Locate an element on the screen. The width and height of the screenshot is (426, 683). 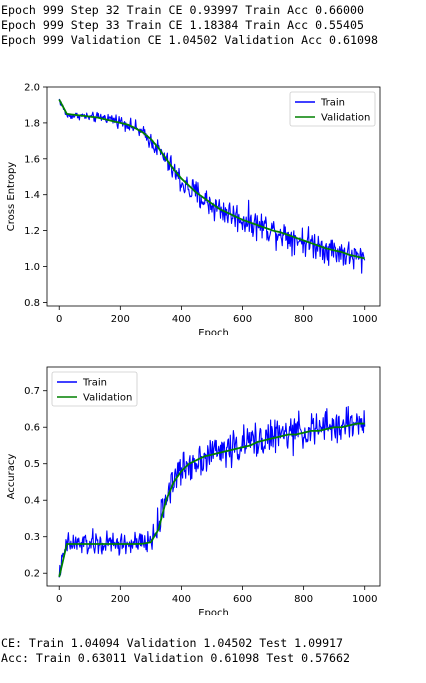
y-tick-label: 0.3 is located at coordinates (32, 537).